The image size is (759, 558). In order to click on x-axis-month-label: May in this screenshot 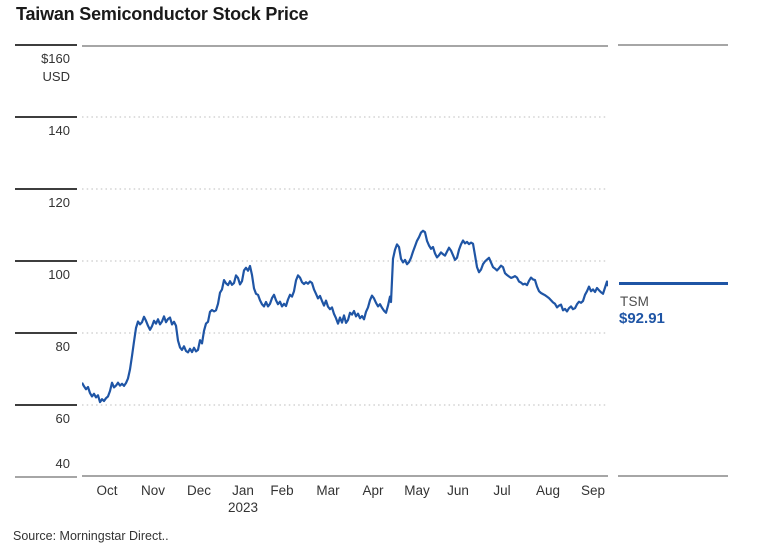, I will do `click(417, 490)`.